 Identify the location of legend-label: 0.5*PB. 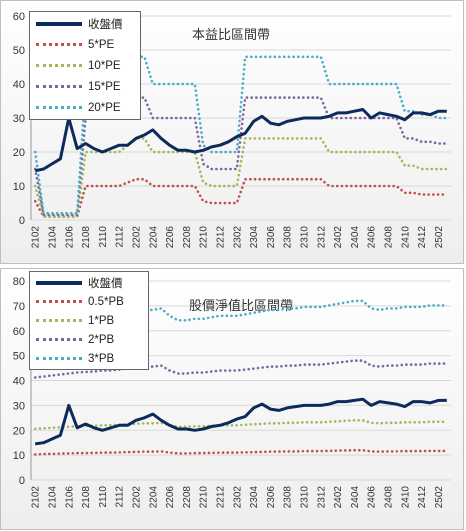
(106, 301).